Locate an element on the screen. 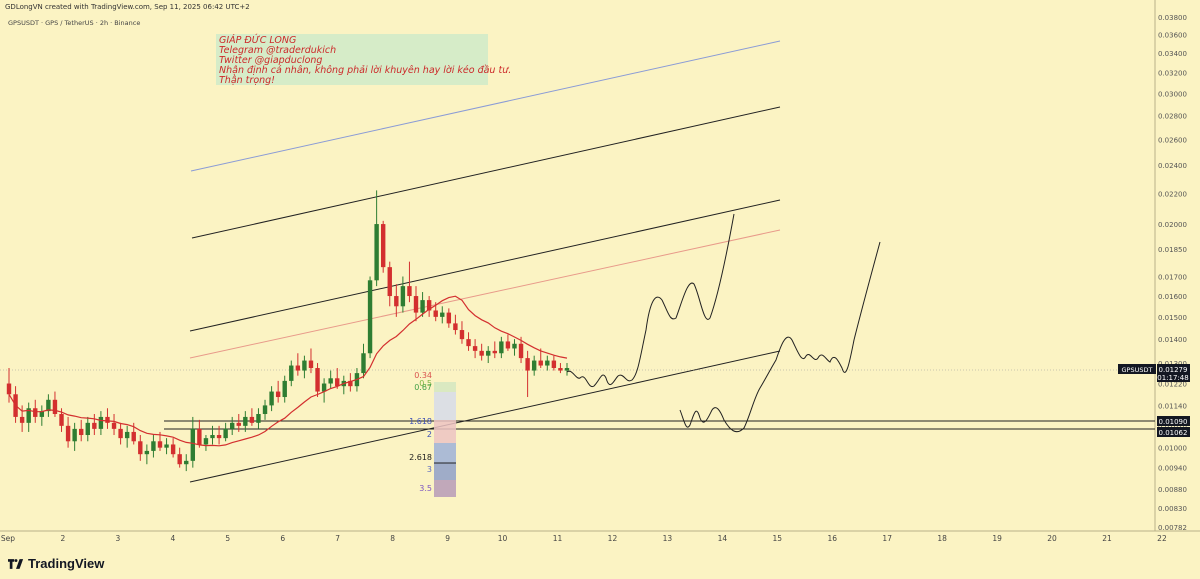 The width and height of the screenshot is (1200, 579). price-tick-label: 0.03200 is located at coordinates (1172, 73).